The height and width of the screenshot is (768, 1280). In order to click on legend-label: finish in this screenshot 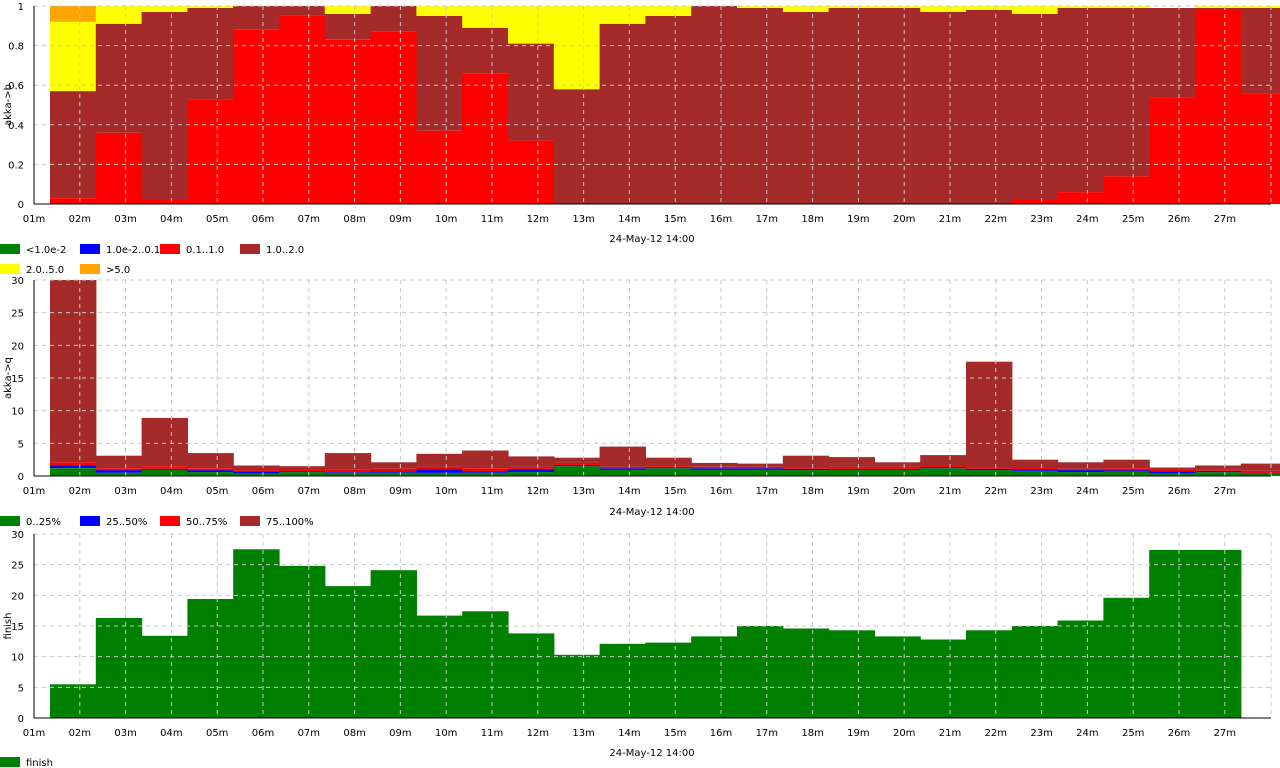, I will do `click(39, 763)`.